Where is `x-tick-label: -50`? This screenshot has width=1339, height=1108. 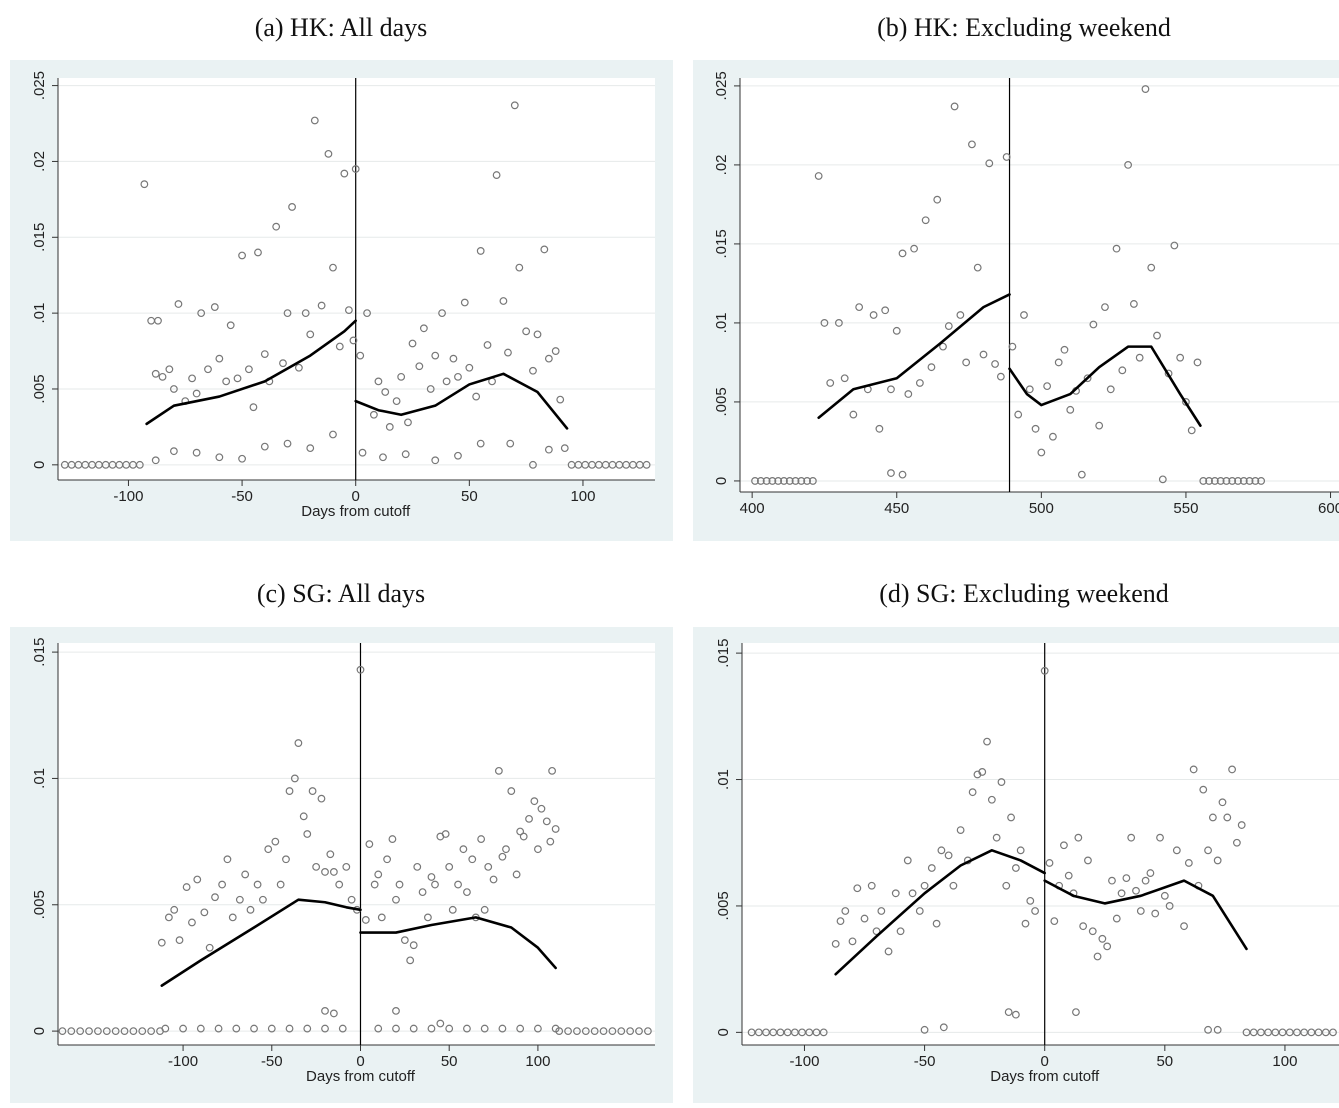
x-tick-label: -50 is located at coordinates (242, 496).